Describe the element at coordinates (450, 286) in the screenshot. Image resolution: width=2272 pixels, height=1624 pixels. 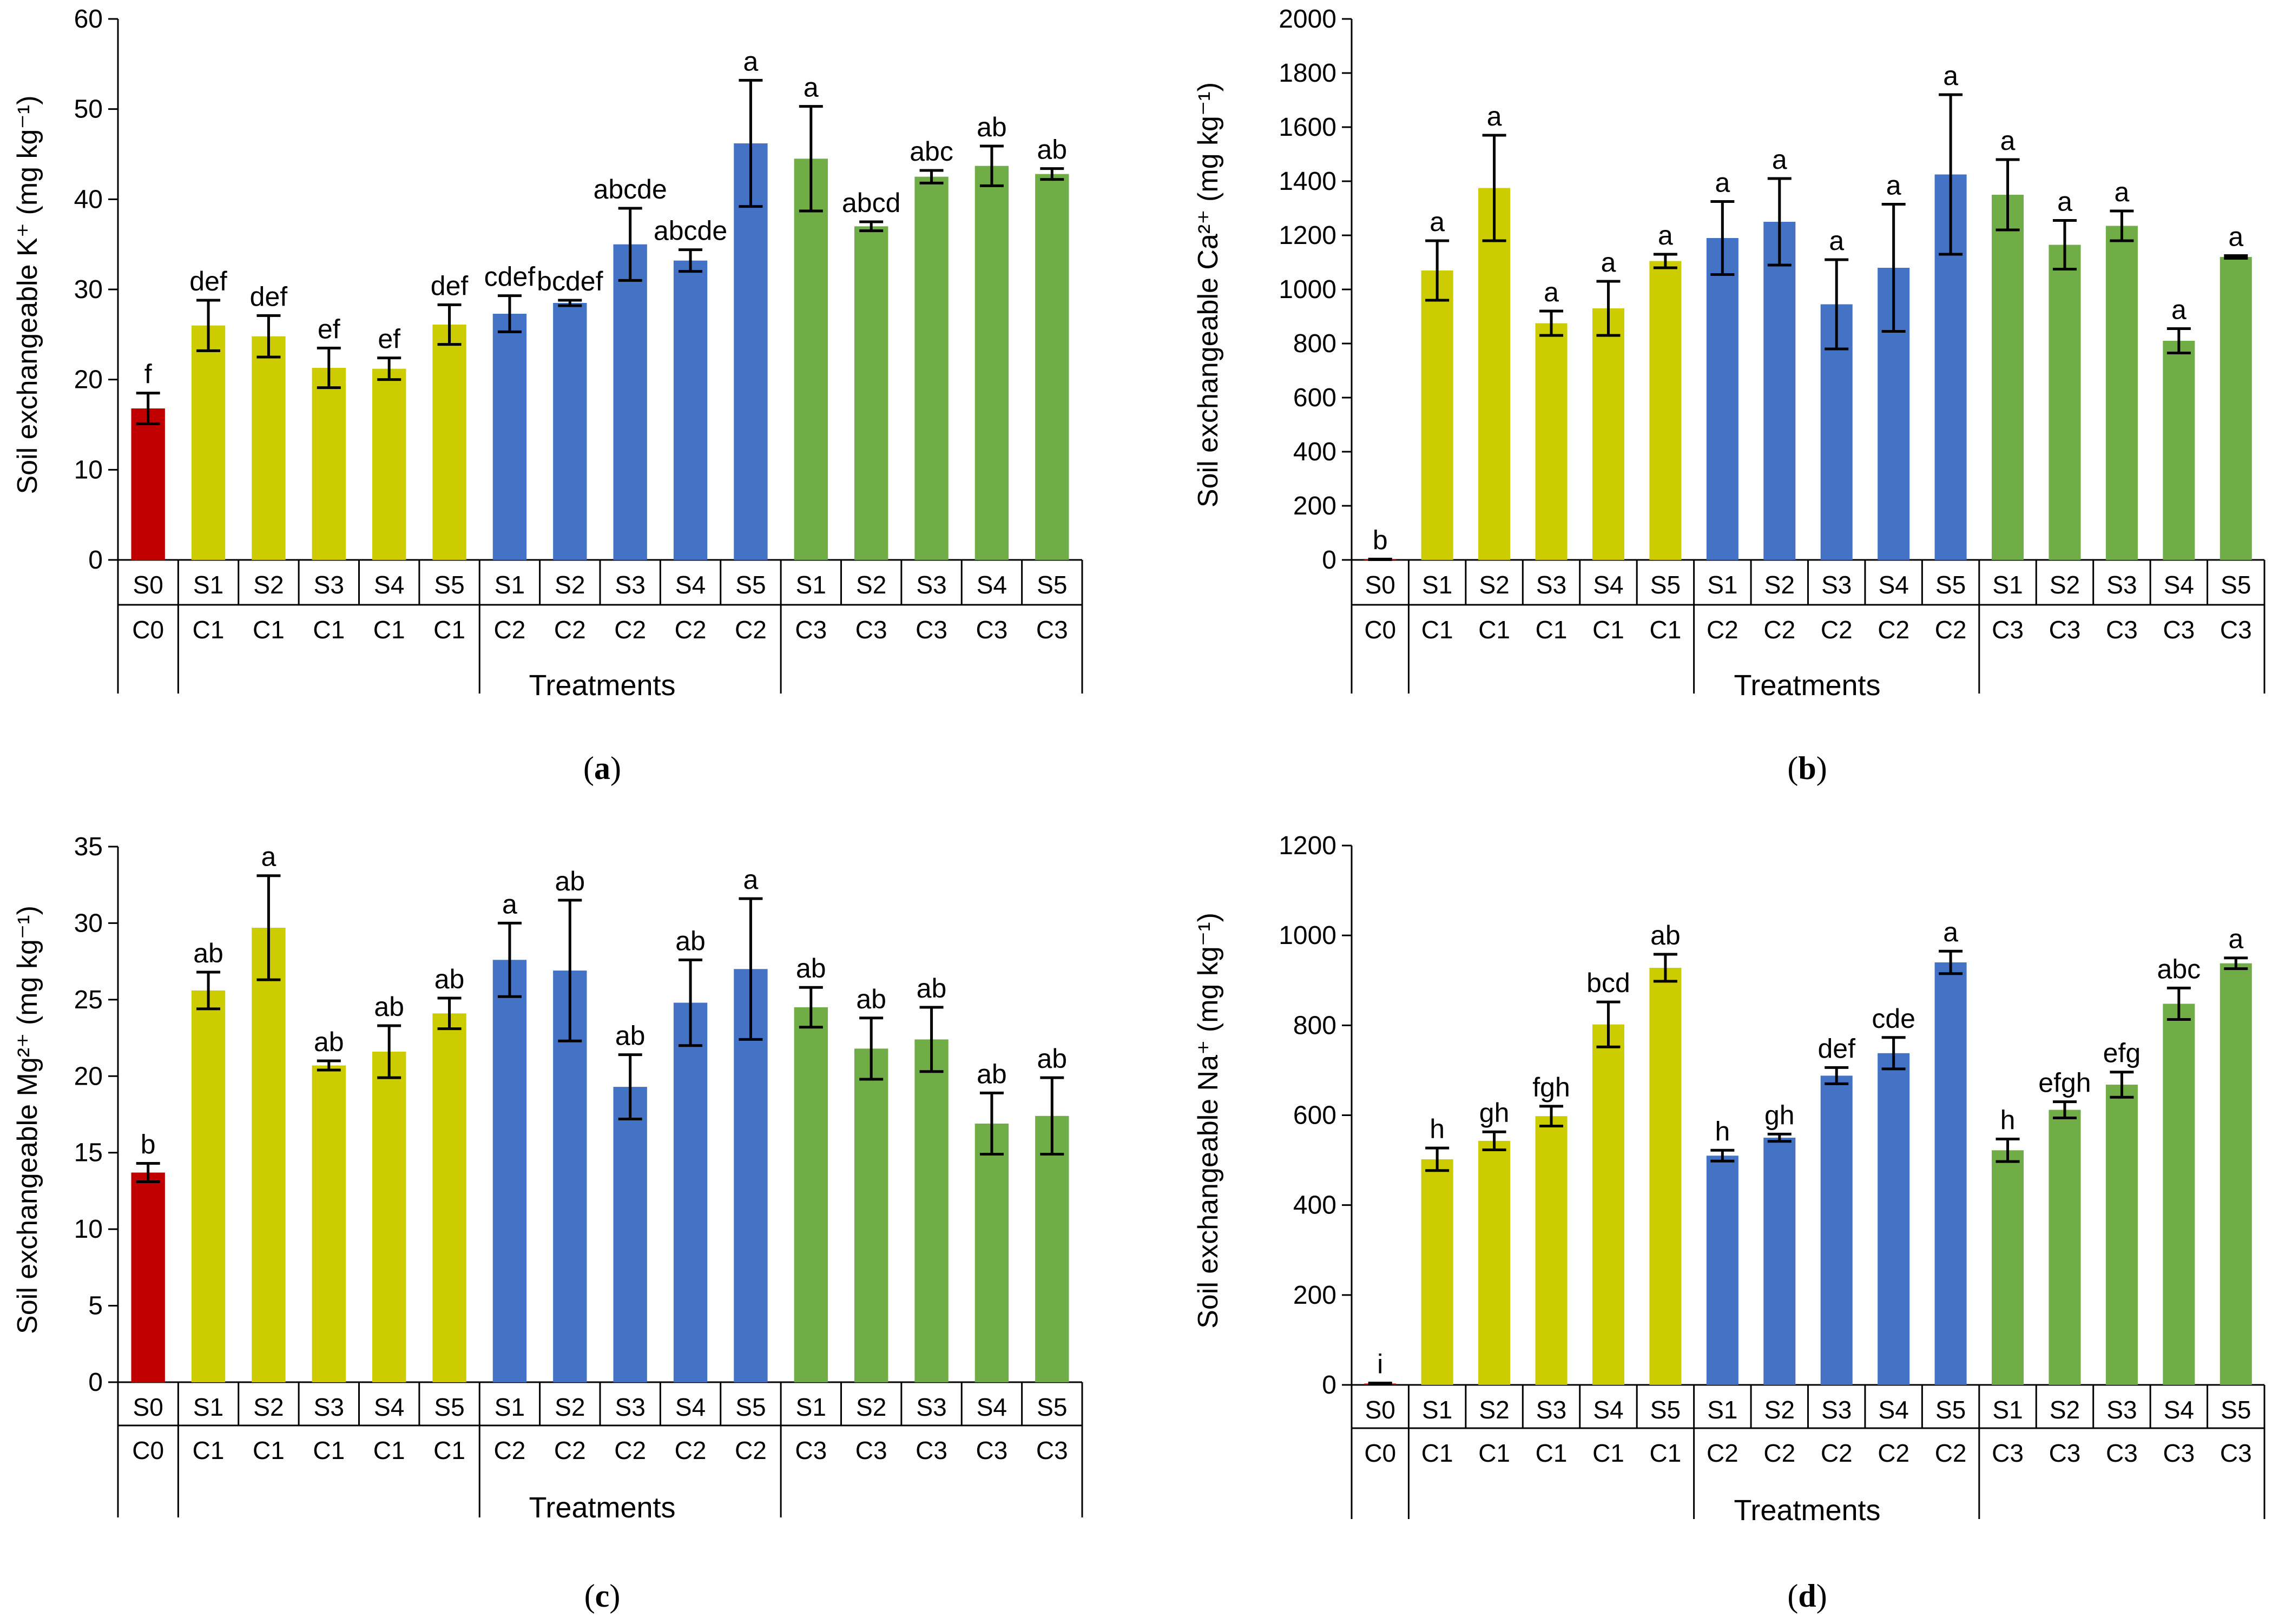
I see `significance-letter: def` at that location.